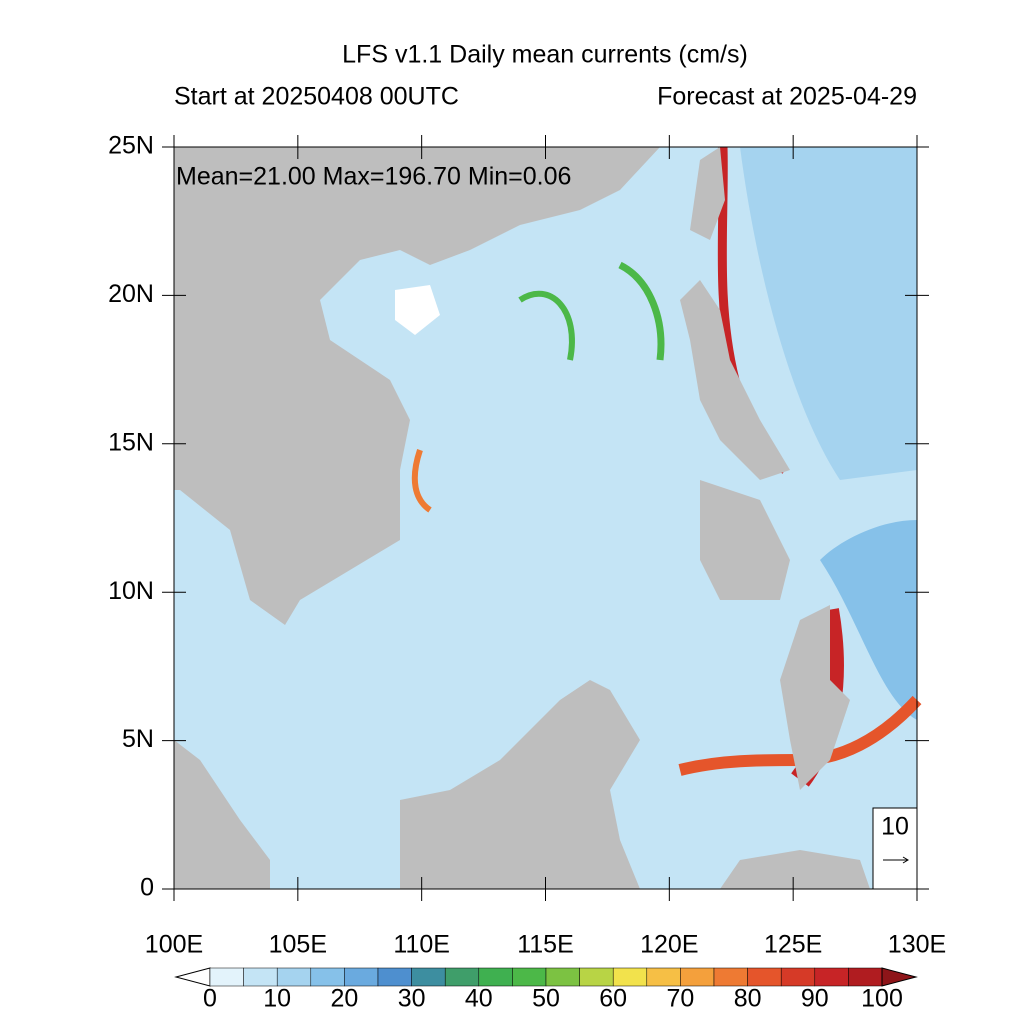 This screenshot has height=1024, width=1024. What do you see at coordinates (131, 146) in the screenshot?
I see `y-tick-label: 25N` at bounding box center [131, 146].